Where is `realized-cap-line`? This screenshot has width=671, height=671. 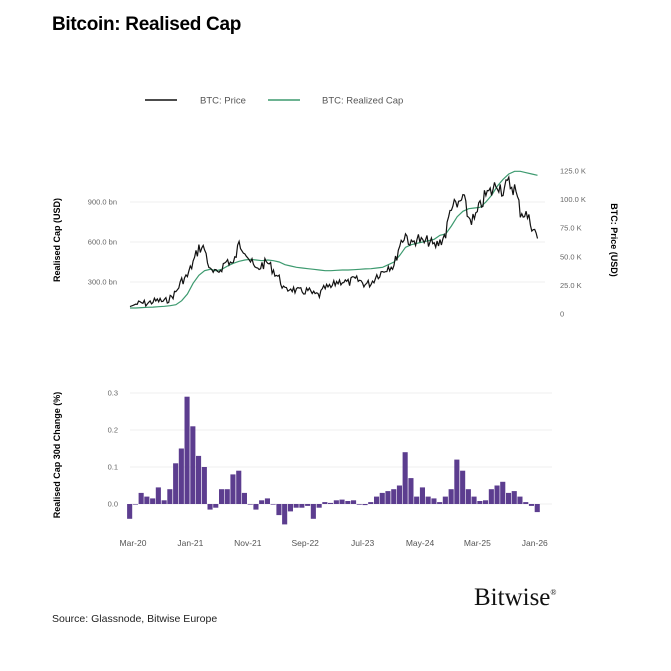 realized-cap-line is located at coordinates (334, 239).